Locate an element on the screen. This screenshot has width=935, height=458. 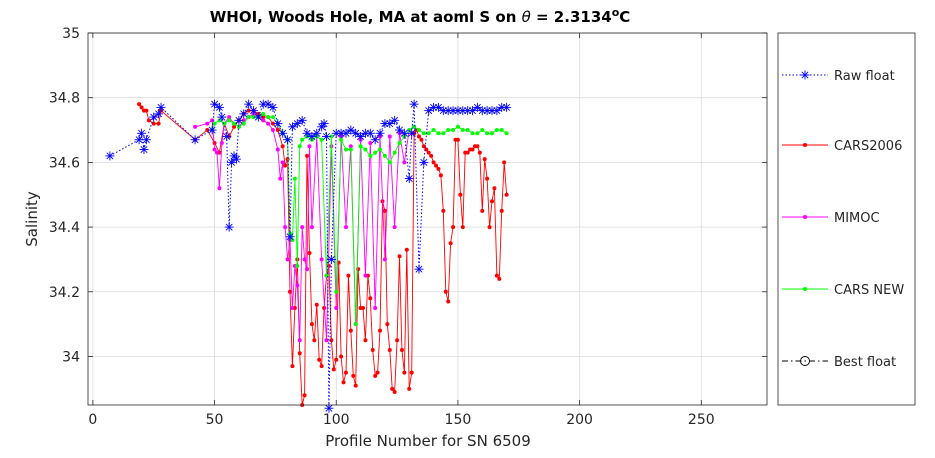
x-axis-label: Profile Number for SN 6509 is located at coordinates (428, 441).